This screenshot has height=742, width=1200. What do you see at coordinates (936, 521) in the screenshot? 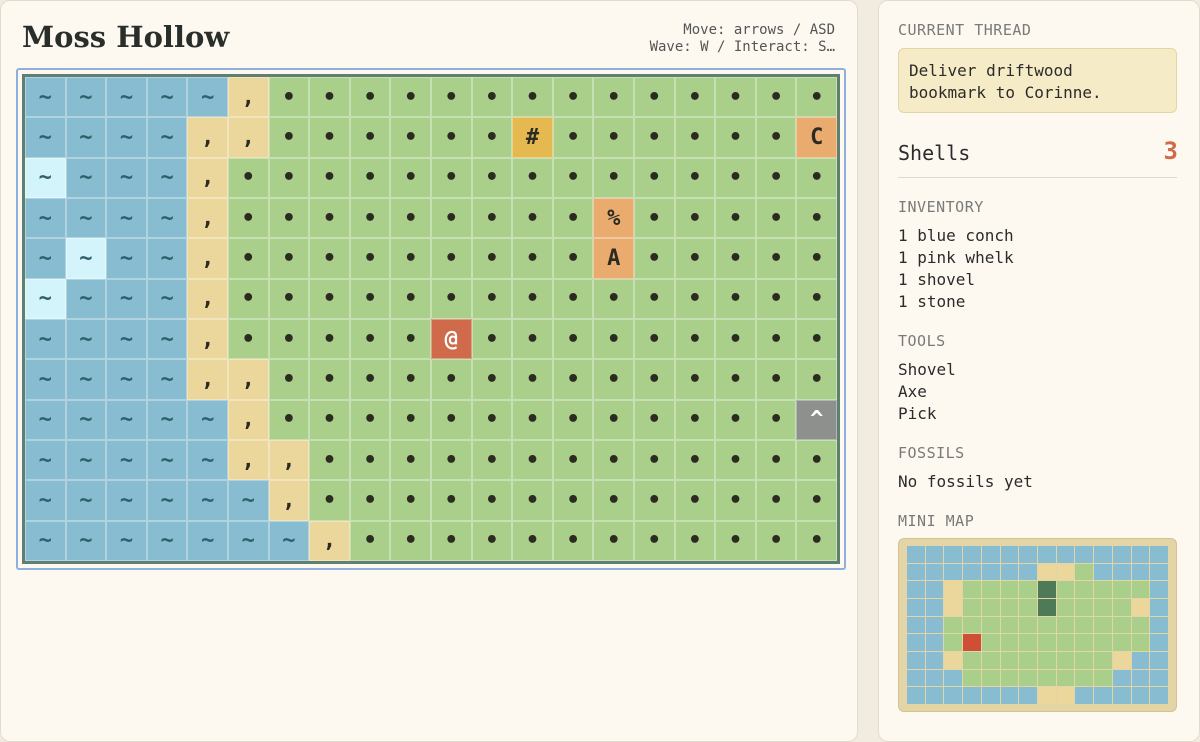
I see `section-label: MINI MAP` at bounding box center [936, 521].